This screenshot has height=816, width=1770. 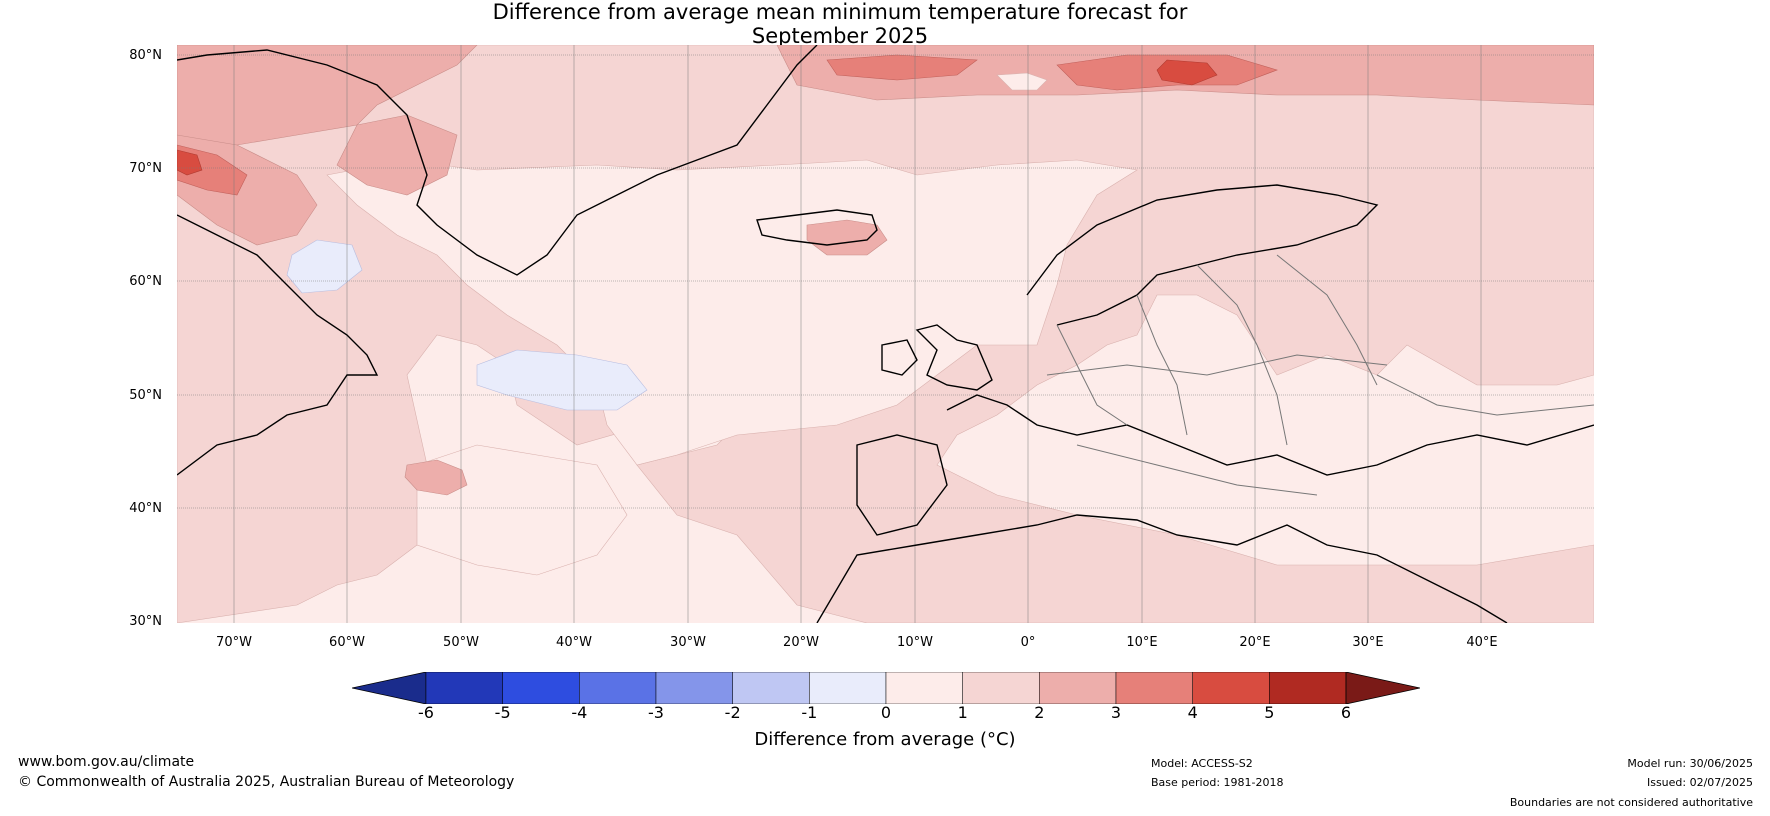 What do you see at coordinates (688, 642) in the screenshot?
I see `lon-label-30w: 30°W` at bounding box center [688, 642].